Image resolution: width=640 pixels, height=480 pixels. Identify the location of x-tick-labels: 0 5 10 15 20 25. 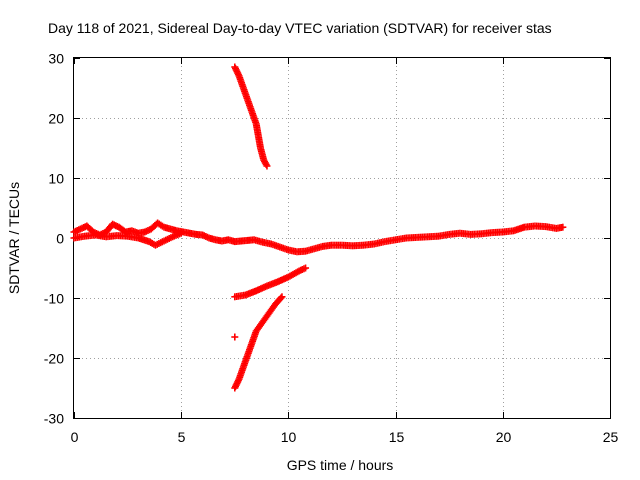
(345, 437).